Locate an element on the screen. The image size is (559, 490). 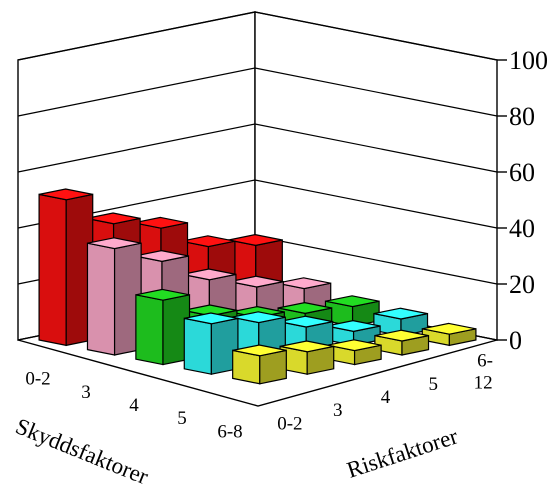
y-category-label: 4 is located at coordinates (134, 405).